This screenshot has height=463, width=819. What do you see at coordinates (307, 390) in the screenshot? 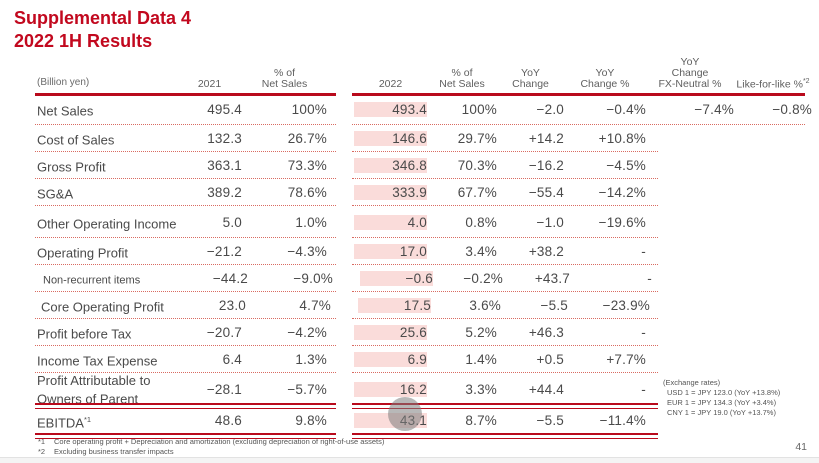
I see `pct-net-sales-2021: −5.7%` at bounding box center [307, 390].